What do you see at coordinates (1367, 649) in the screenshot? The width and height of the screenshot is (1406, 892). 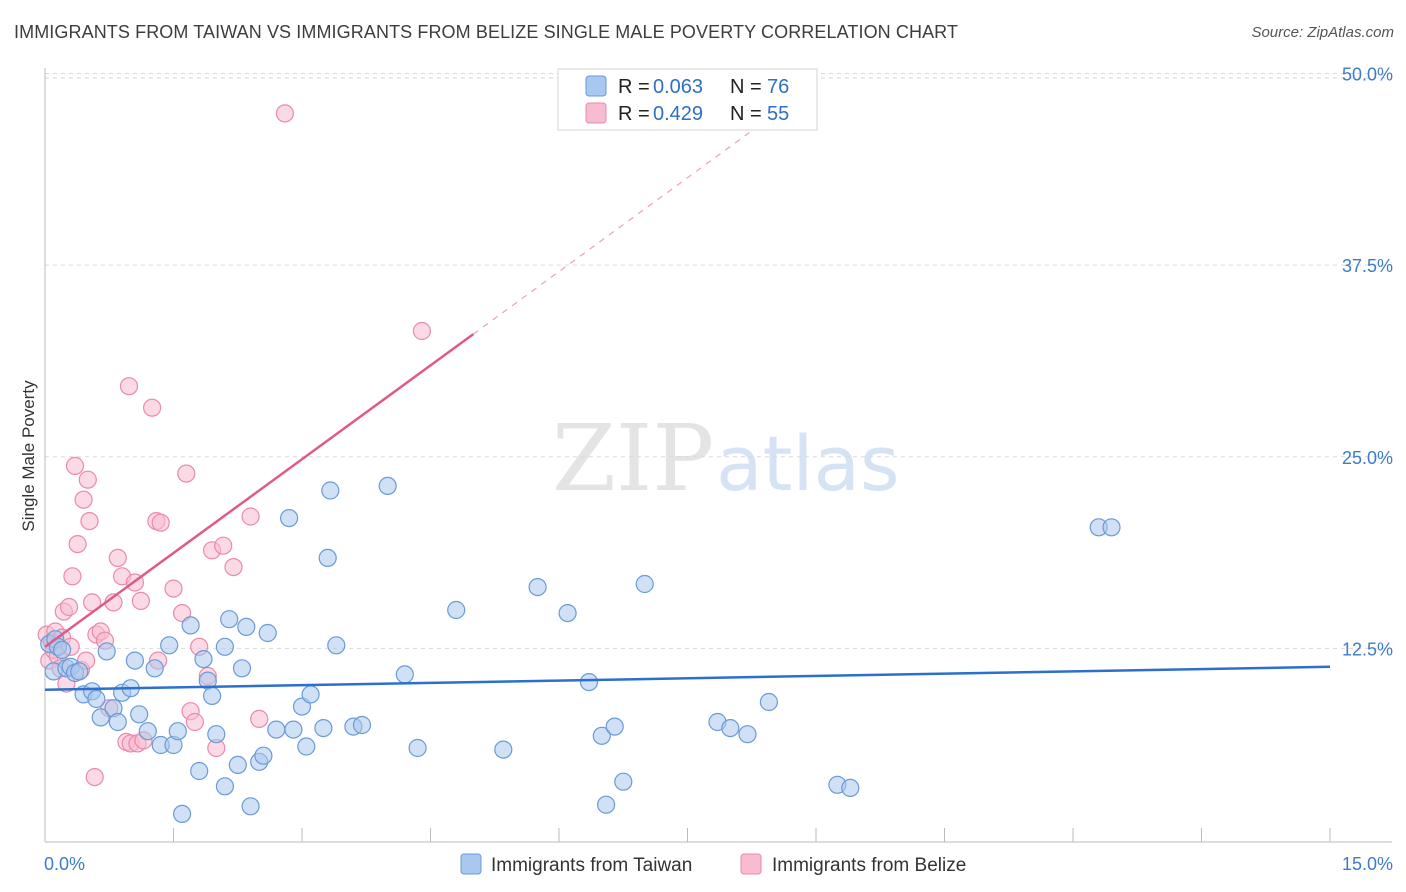 I see `y-tick-label: 12.5%` at bounding box center [1367, 649].